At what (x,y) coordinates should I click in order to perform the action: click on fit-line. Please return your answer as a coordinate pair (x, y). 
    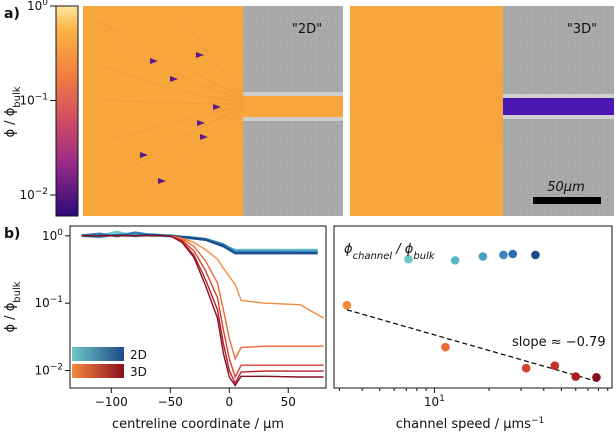
    Looking at the image, I should click on (473, 346).